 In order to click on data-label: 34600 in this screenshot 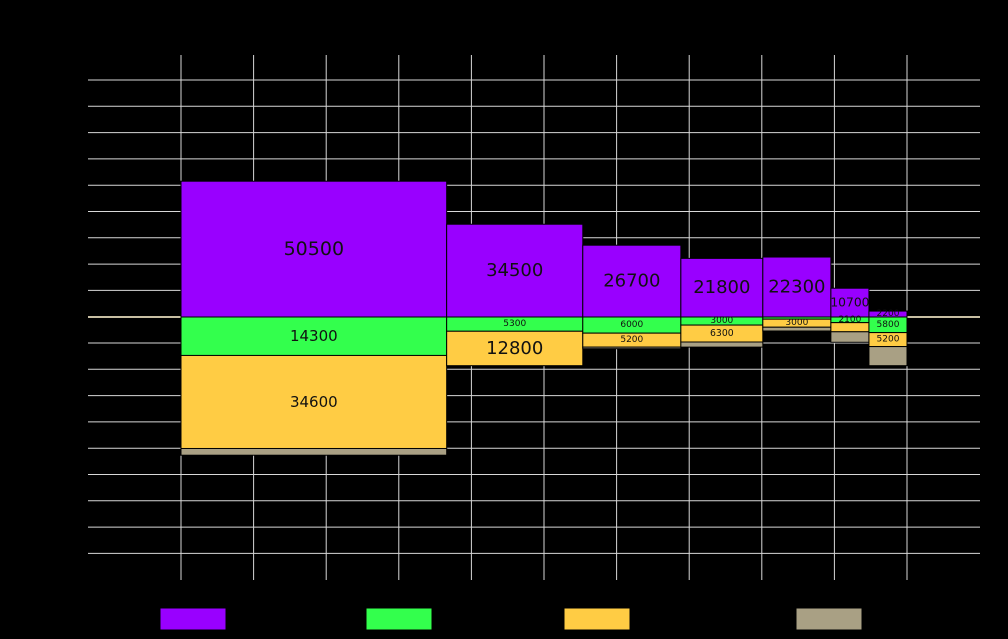, I will do `click(314, 402)`.